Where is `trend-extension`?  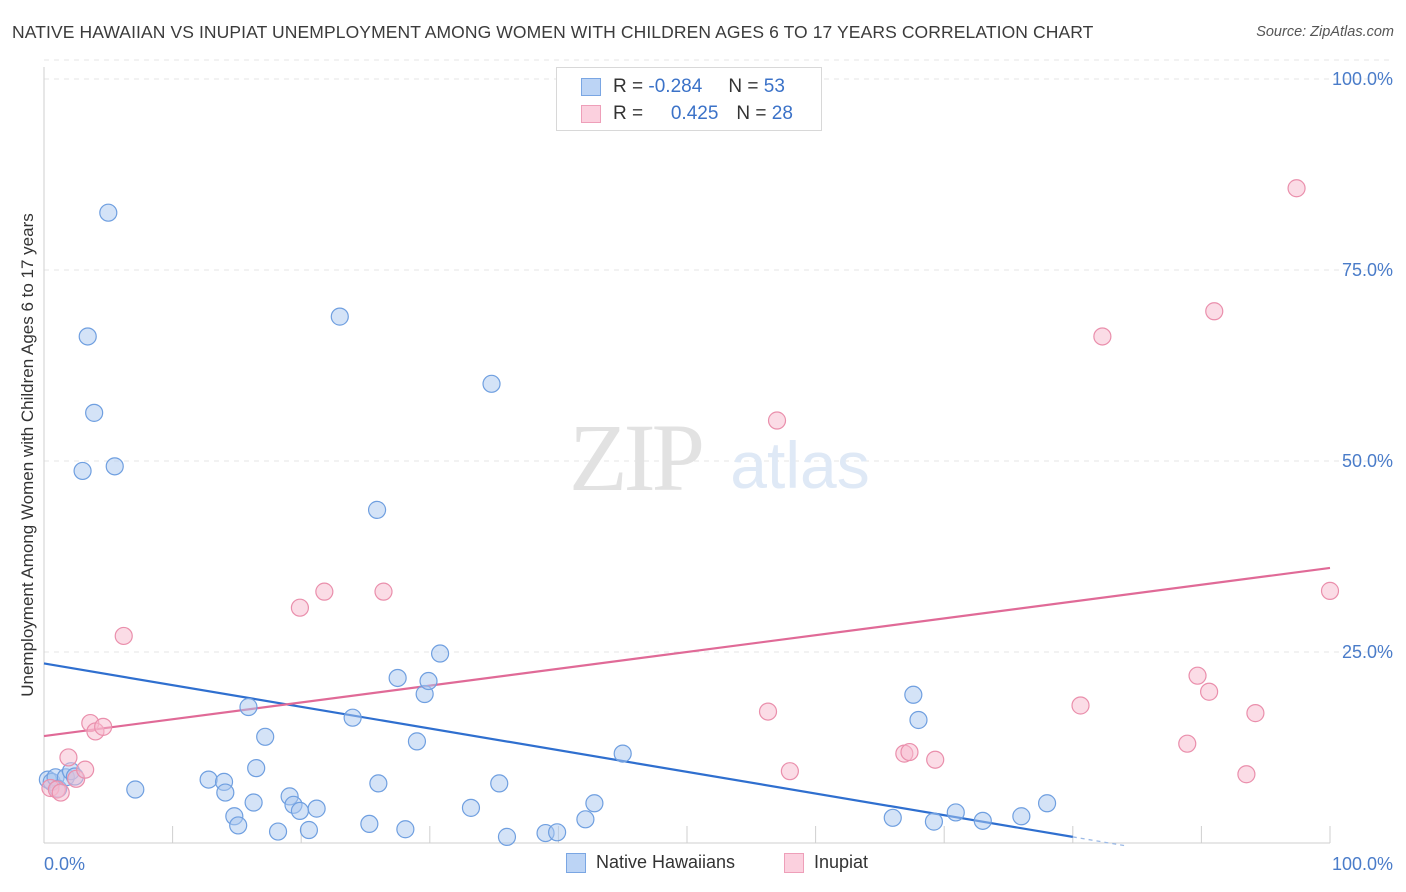
trend-extension is located at coordinates (1098, 841).